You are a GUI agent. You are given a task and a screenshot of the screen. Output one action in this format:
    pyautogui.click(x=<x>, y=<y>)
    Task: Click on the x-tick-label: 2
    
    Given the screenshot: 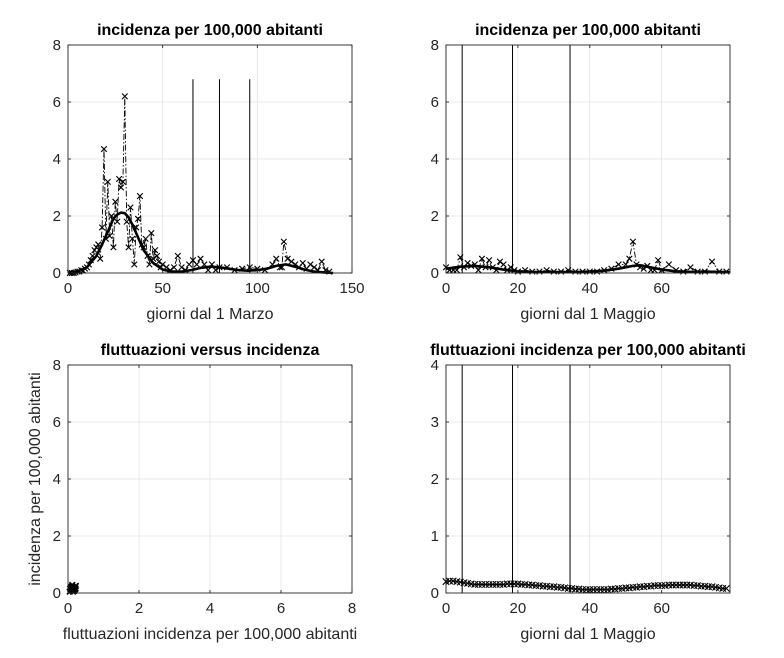 What is the action you would take?
    pyautogui.click(x=139, y=608)
    